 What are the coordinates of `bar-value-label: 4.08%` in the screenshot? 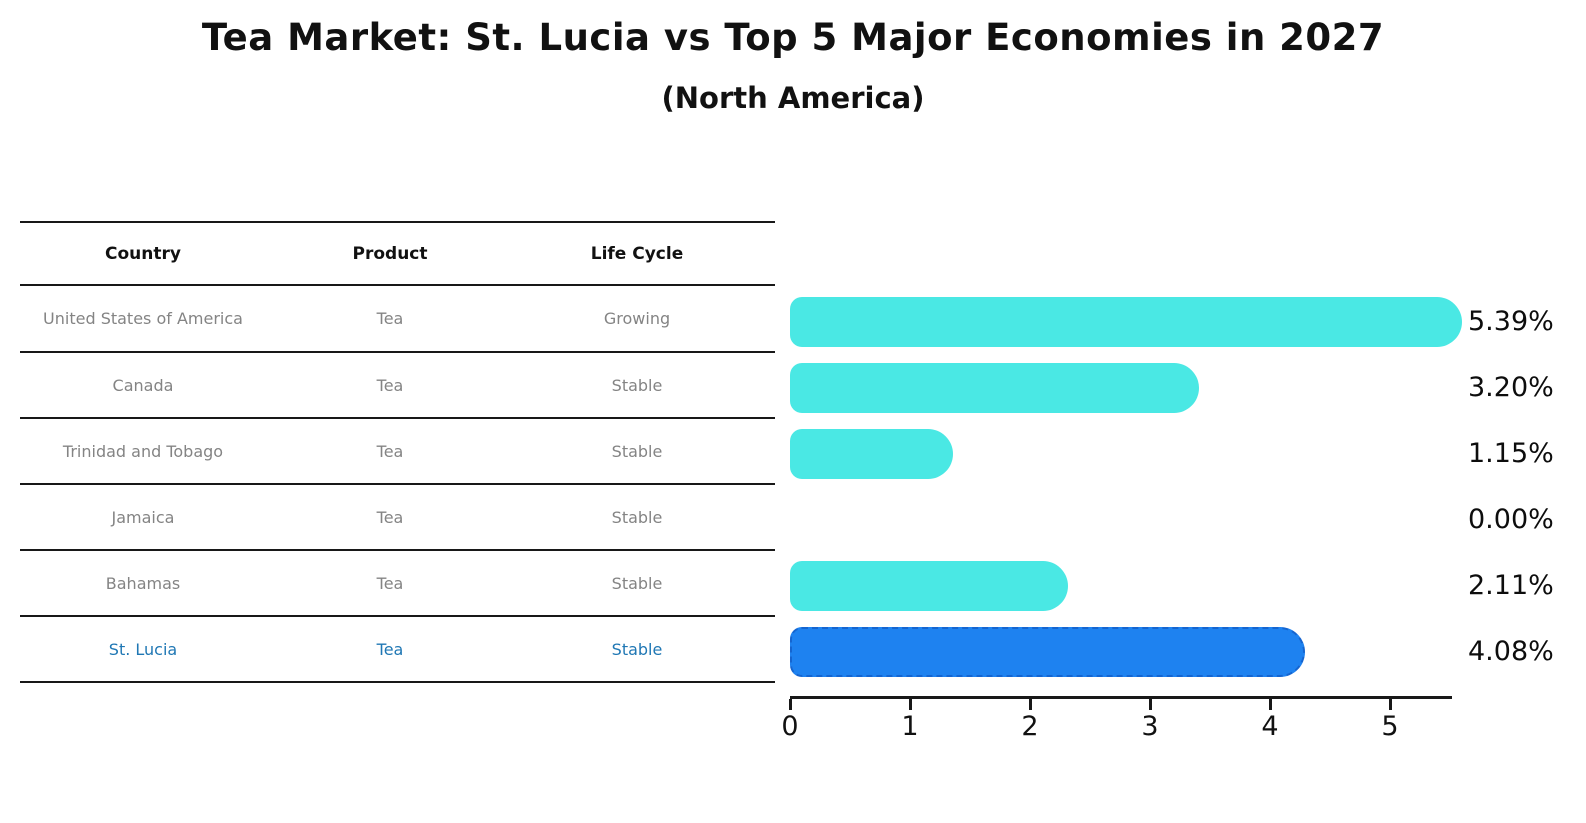 It's located at (1511, 651).